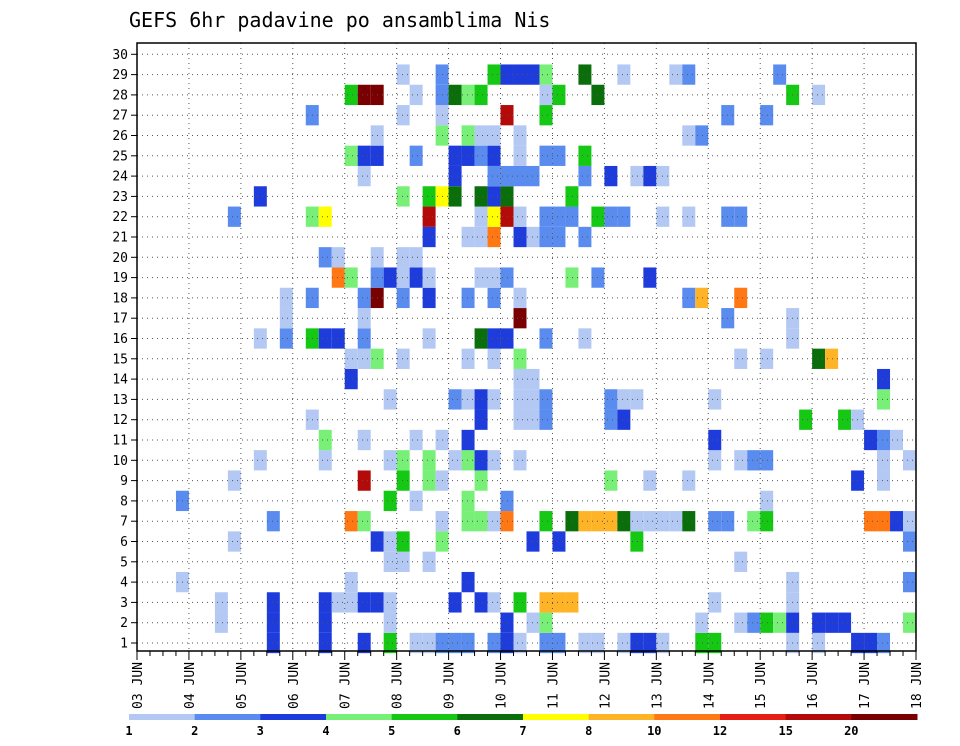 This screenshot has height=746, width=960. What do you see at coordinates (242, 685) in the screenshot?
I see `x-tick-label: 05 JUN` at bounding box center [242, 685].